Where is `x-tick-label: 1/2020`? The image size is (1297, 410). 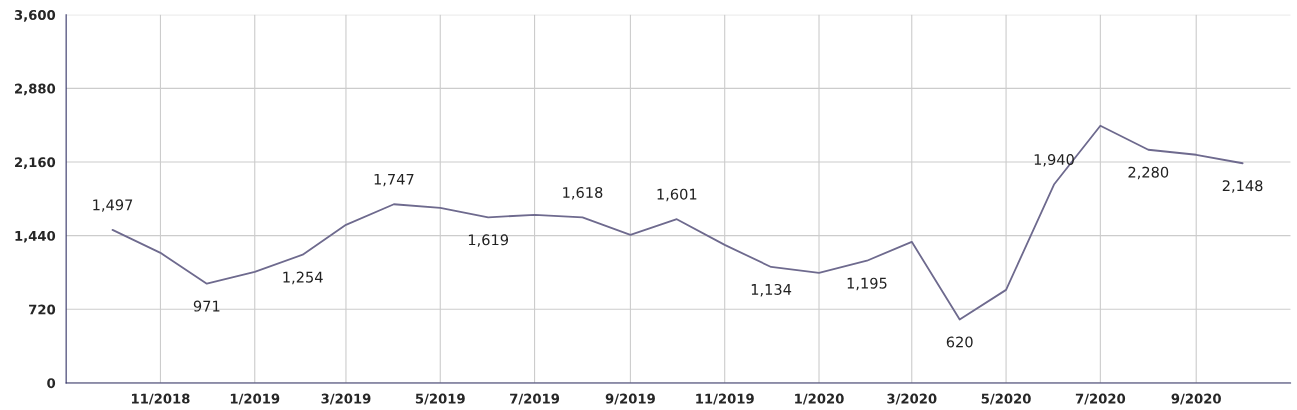
x-tick-label: 1/2020 is located at coordinates (819, 399).